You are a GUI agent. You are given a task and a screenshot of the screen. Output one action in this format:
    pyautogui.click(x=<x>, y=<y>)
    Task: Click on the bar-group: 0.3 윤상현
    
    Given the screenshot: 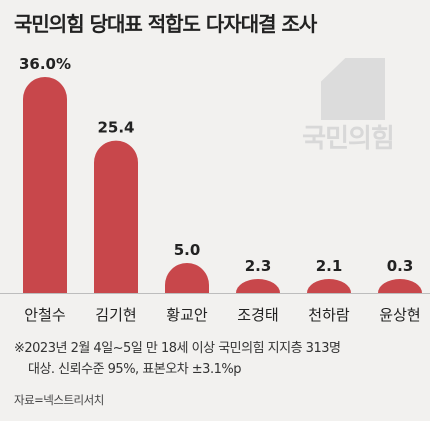 What is the action you would take?
    pyautogui.click(x=400, y=290)
    